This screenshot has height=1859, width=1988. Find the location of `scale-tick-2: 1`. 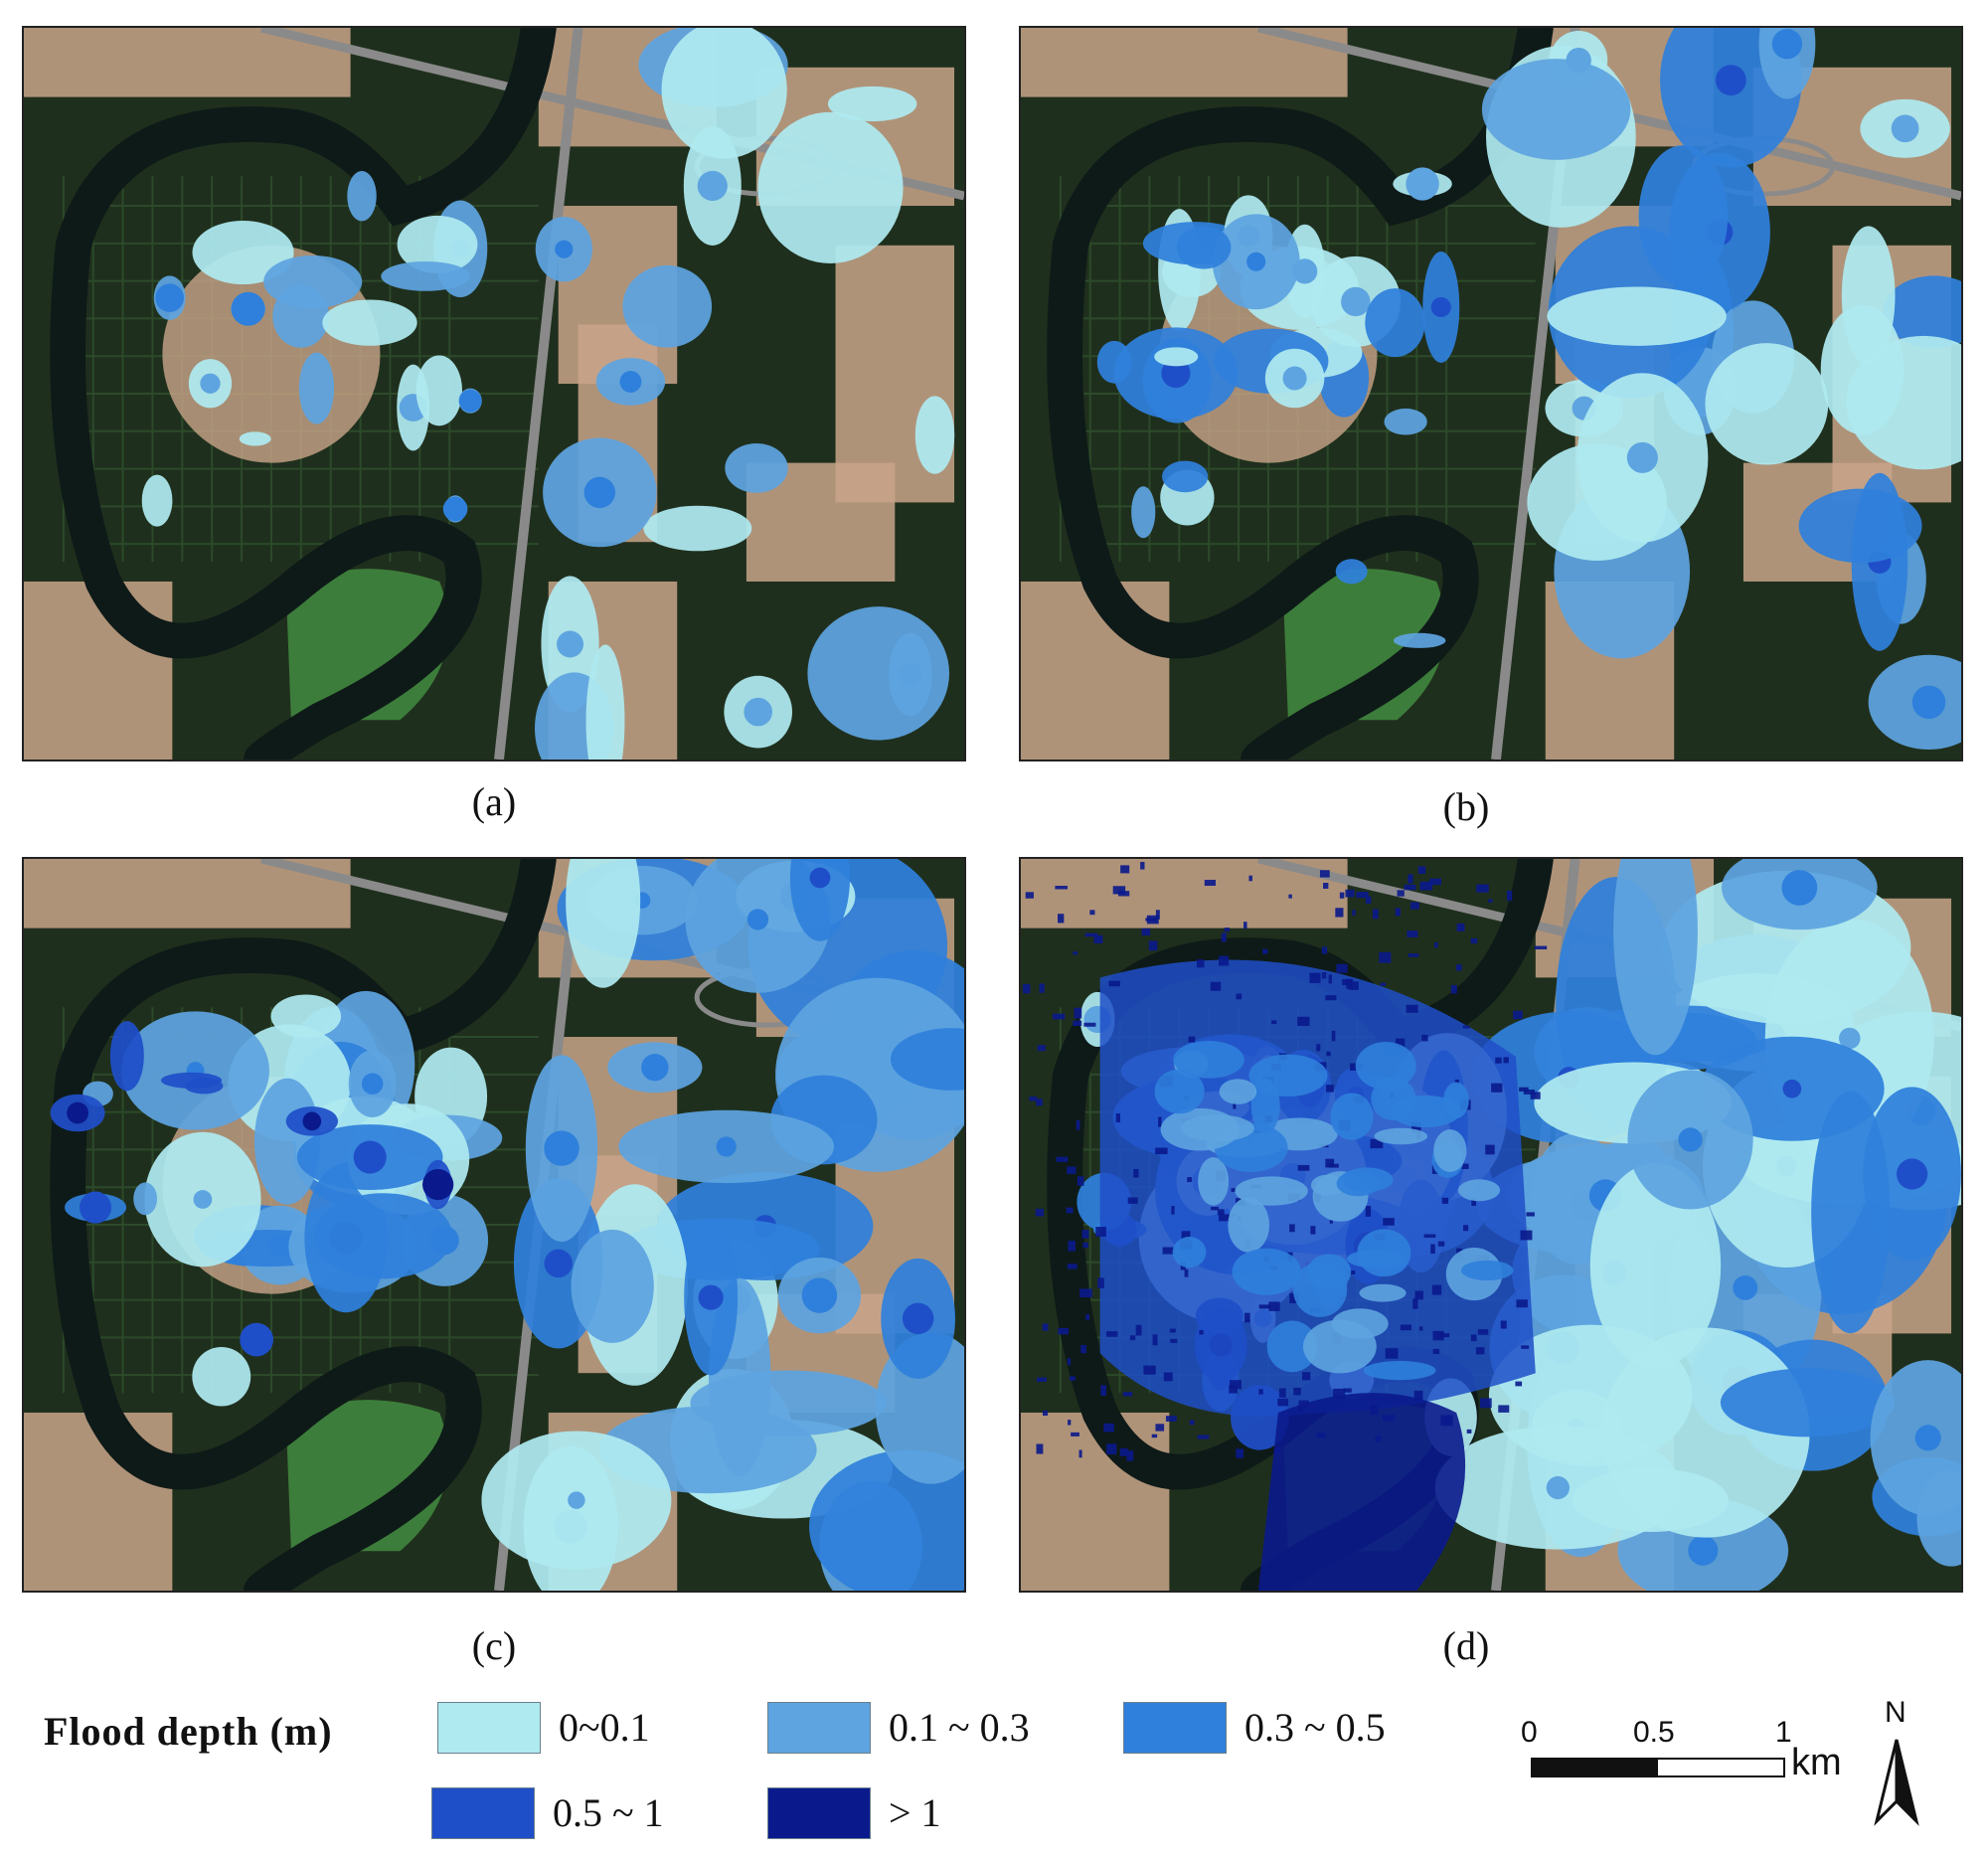

scale-tick-2: 1 is located at coordinates (1783, 1732).